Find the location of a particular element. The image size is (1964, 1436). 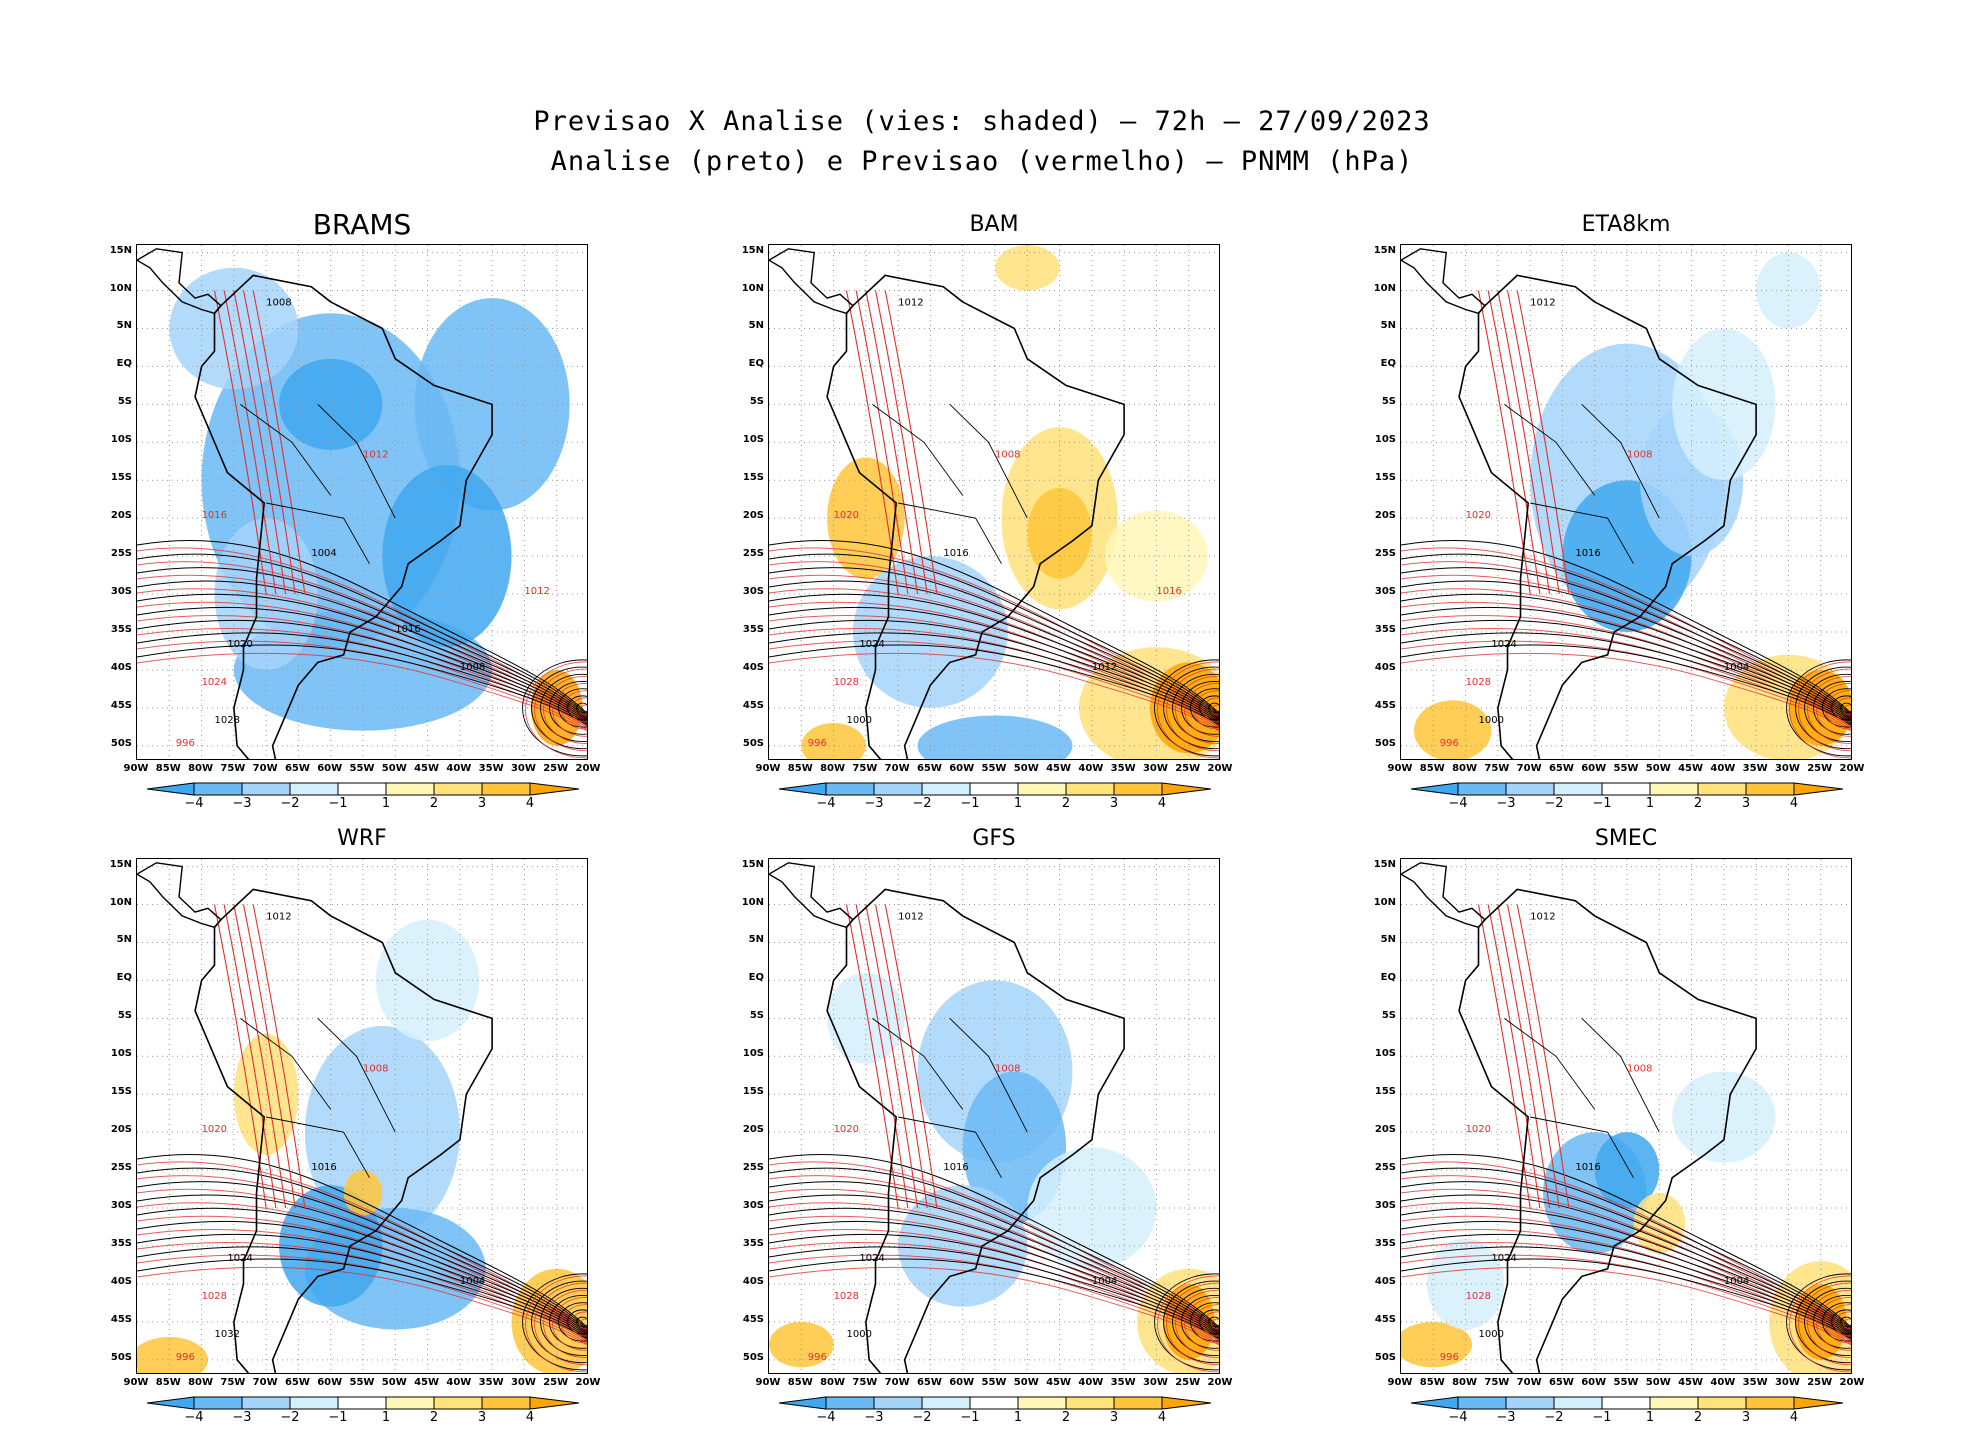

map-gfs: 1012 1008 1016 1020 1024 1028 1000 996 1004 is located at coordinates (994, 1116).